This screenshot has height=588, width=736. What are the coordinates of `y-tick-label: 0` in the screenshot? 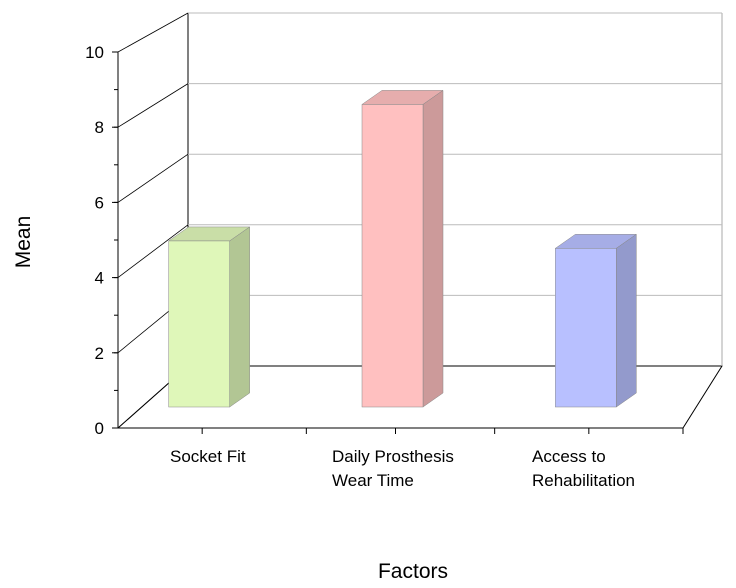 It's located at (99, 428).